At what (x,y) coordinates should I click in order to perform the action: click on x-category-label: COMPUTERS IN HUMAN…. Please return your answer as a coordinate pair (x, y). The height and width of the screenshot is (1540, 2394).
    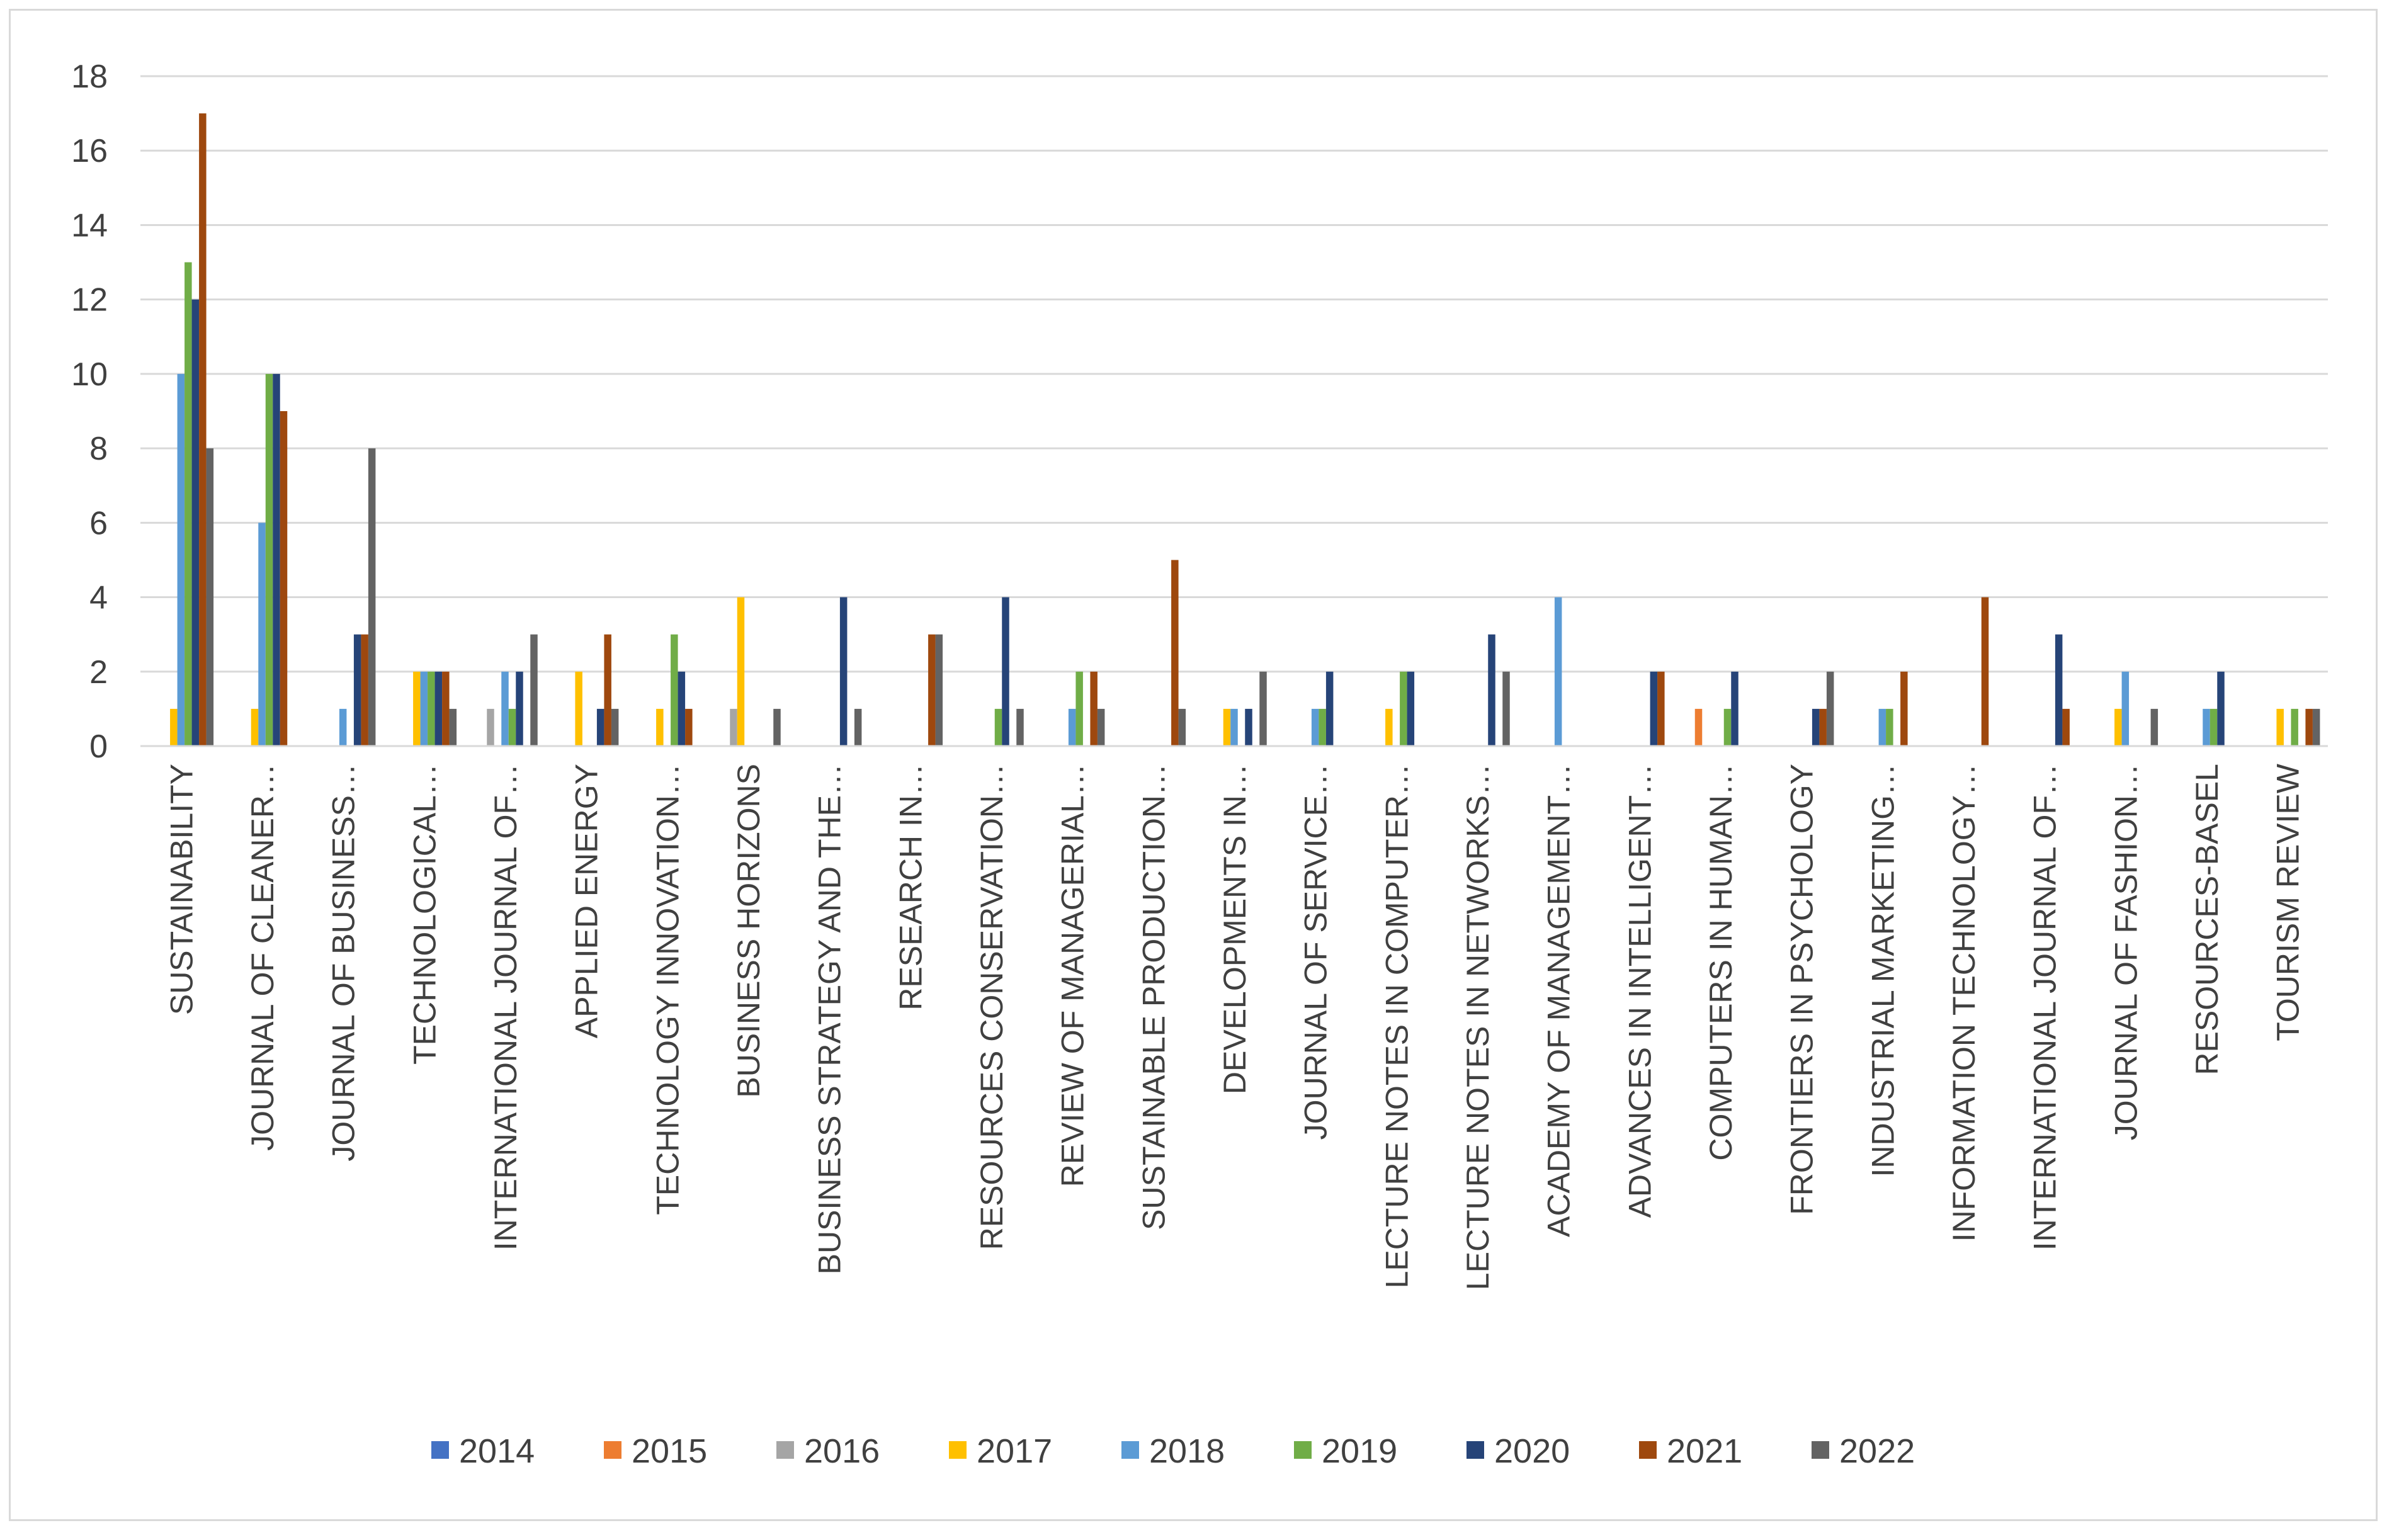
    Looking at the image, I should click on (1721, 962).